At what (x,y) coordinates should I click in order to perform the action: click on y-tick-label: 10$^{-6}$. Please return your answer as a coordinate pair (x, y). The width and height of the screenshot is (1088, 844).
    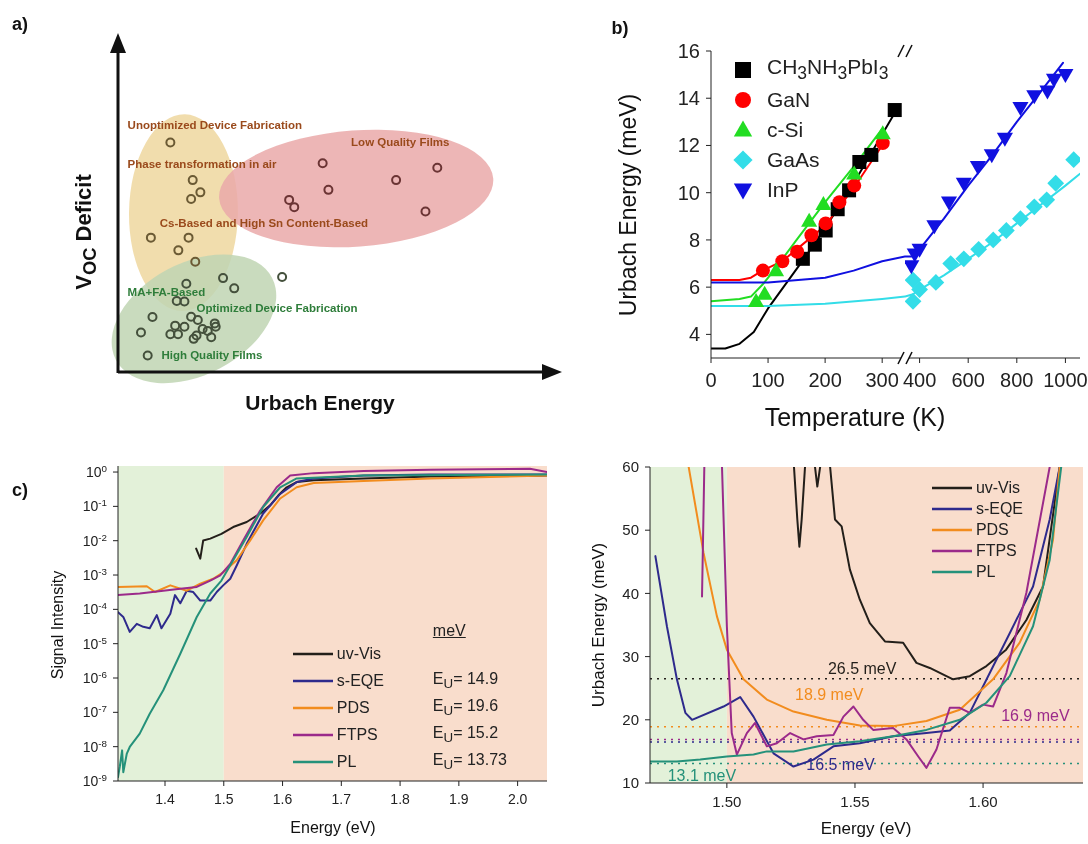
    Looking at the image, I should click on (95, 677).